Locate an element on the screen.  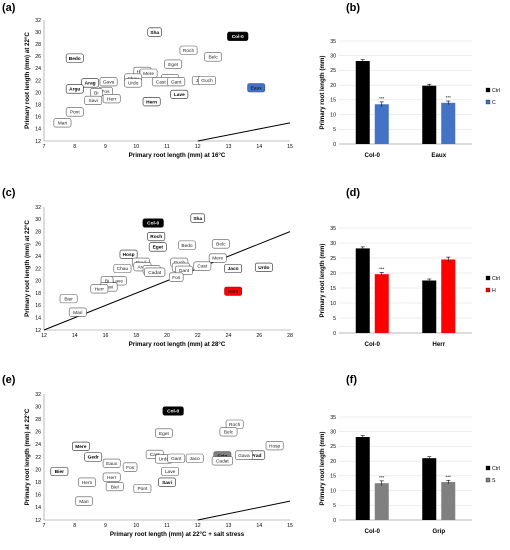
y-tick-label: 18 is located at coordinates (38, 483).